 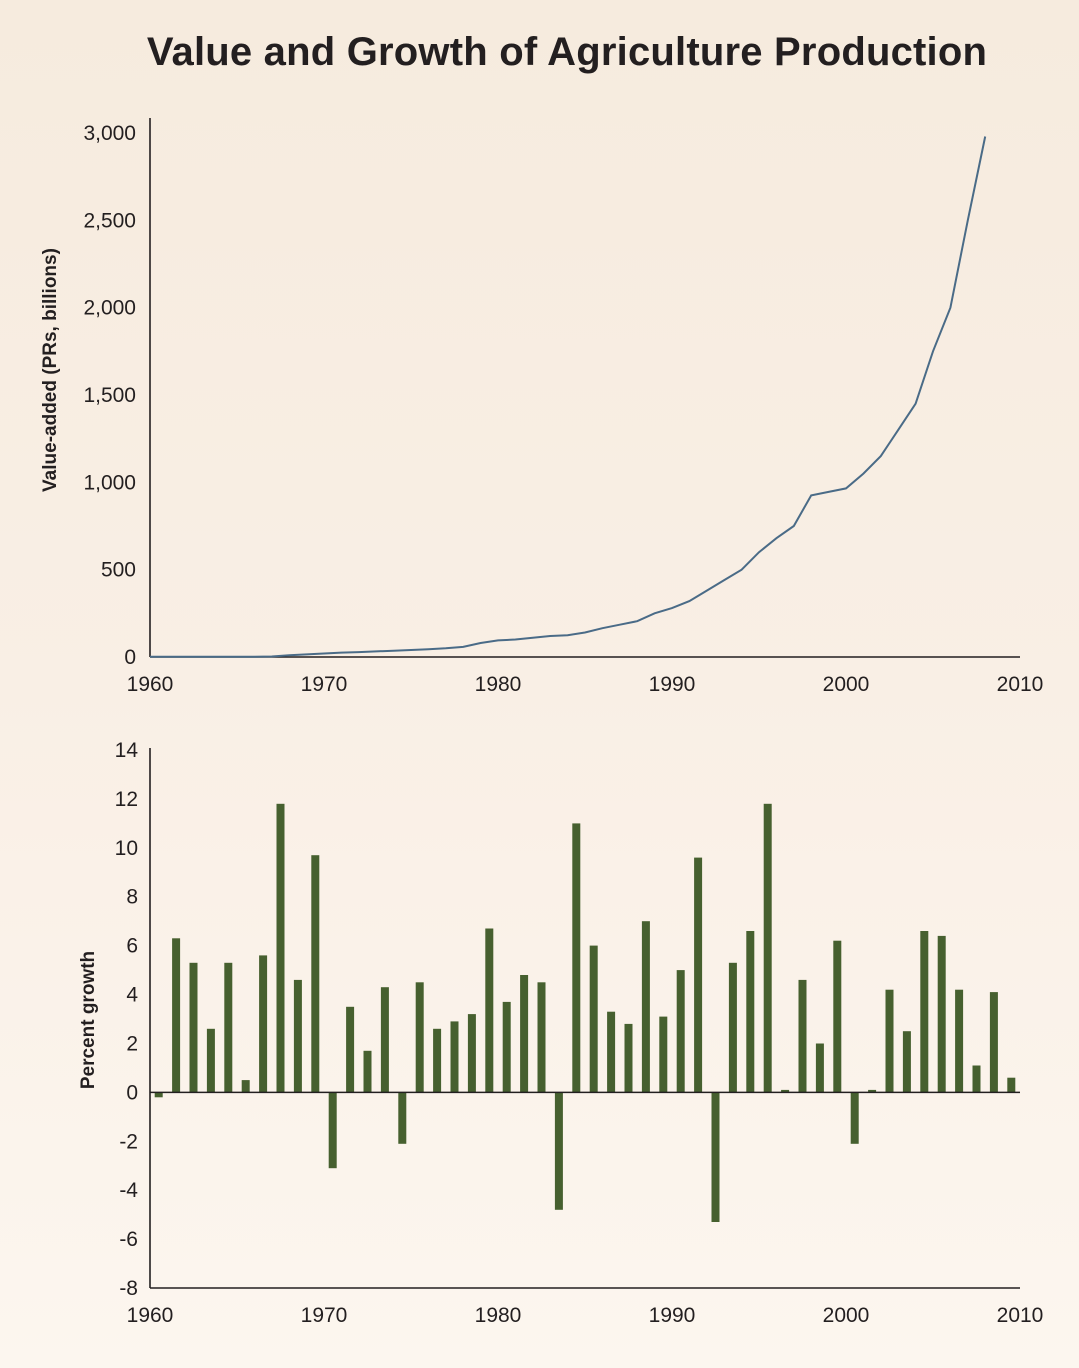 I want to click on y-tick-label: 14, so click(x=127, y=750).